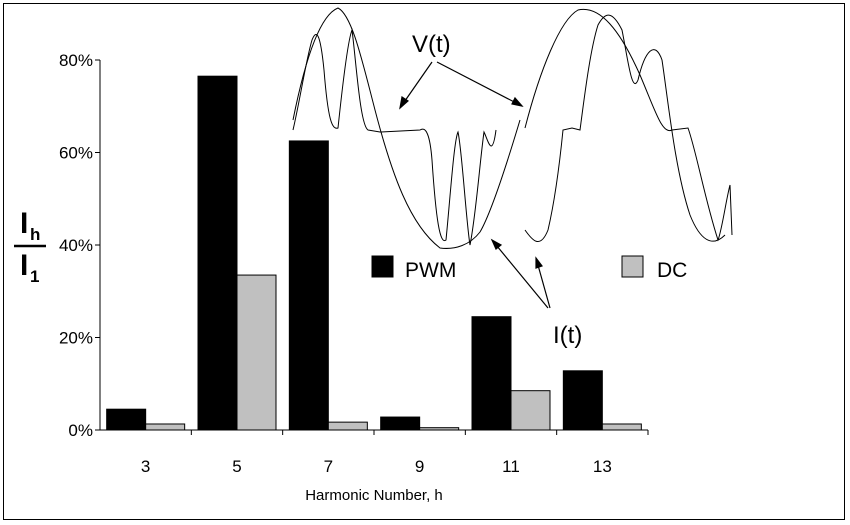 The image size is (850, 525). I want to click on bar-pwm-h13, so click(582, 400).